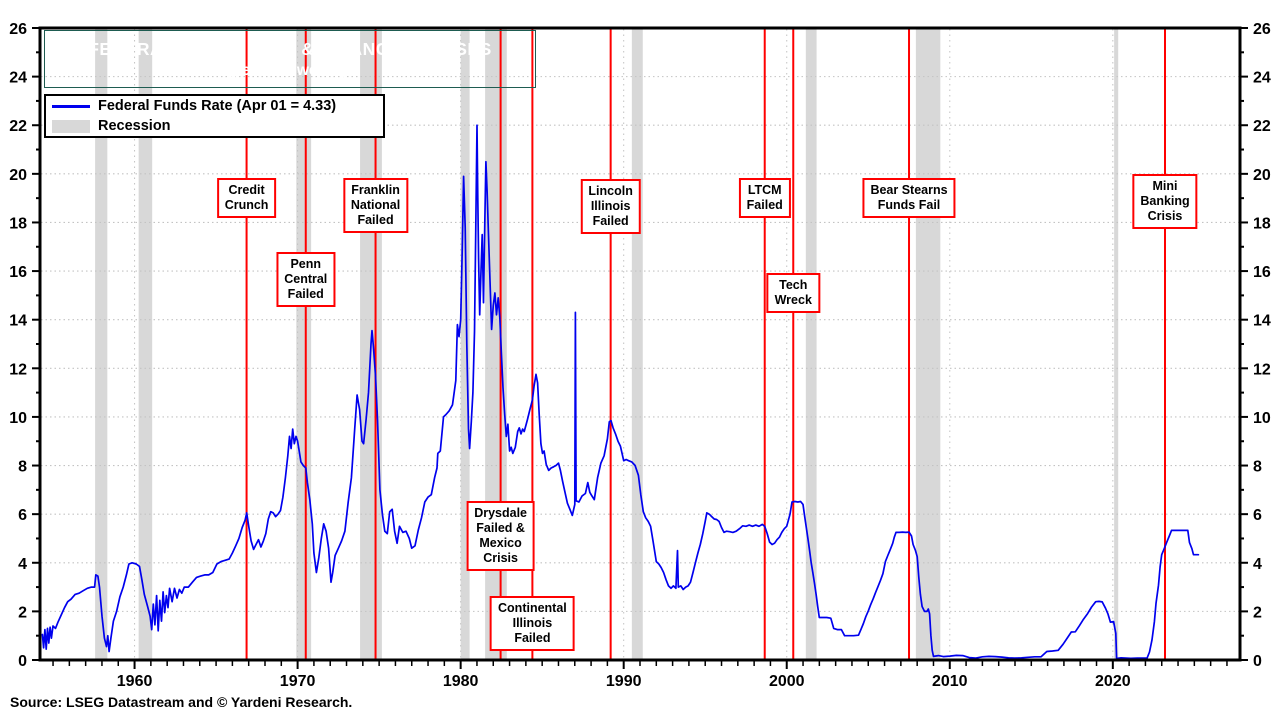 This screenshot has height=720, width=1280. Describe the element at coordinates (461, 681) in the screenshot. I see `x-axis-label: 1980` at that location.